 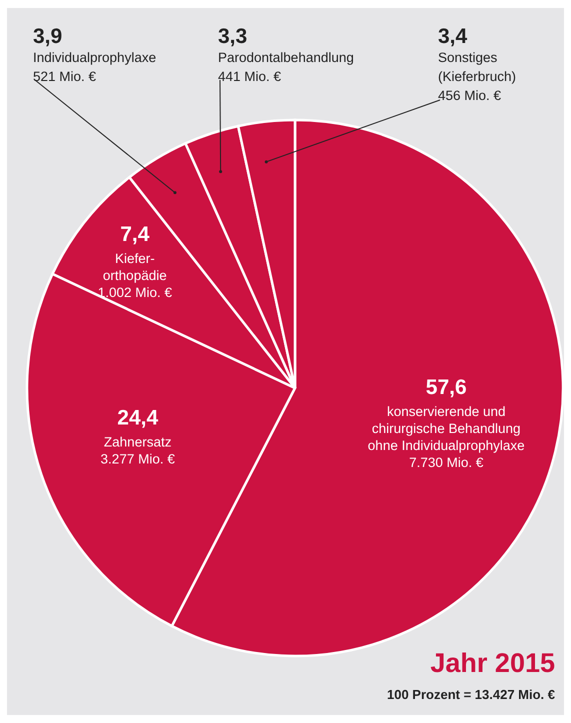 I want to click on slice-label: Individualprophylaxe 521 Mio. €, so click(x=94, y=67).